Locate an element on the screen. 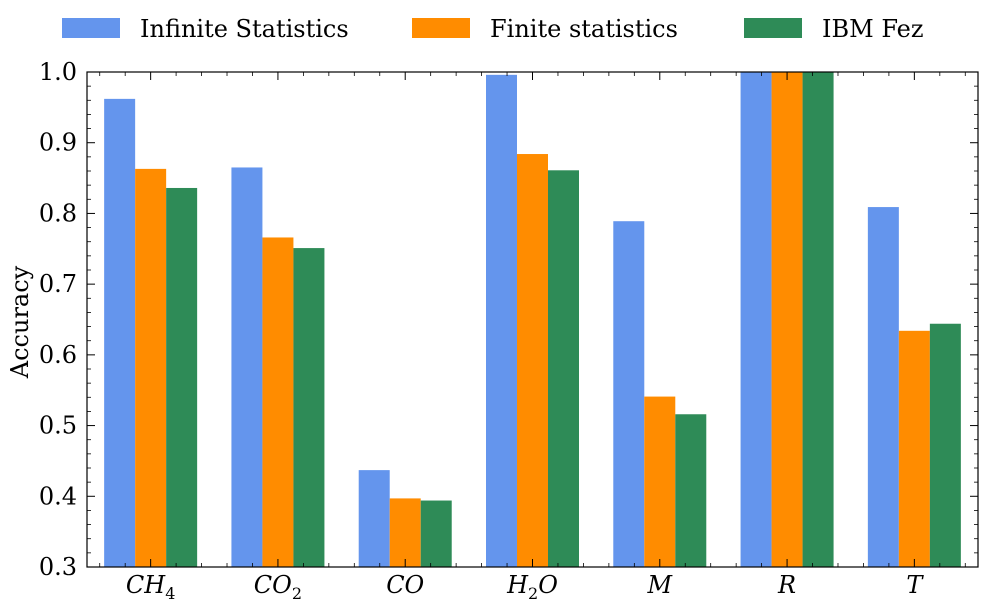 The width and height of the screenshot is (997, 608). x-tick-label-base: H is located at coordinates (517, 585).